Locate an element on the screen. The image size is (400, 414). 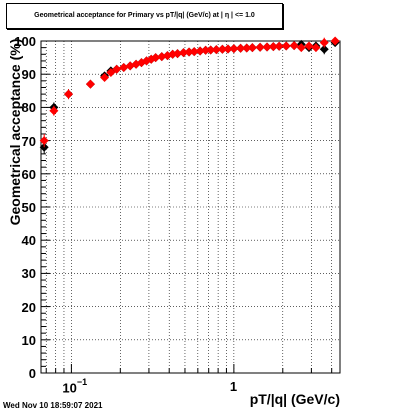
x-tick-label: 1 is located at coordinates (233, 386).